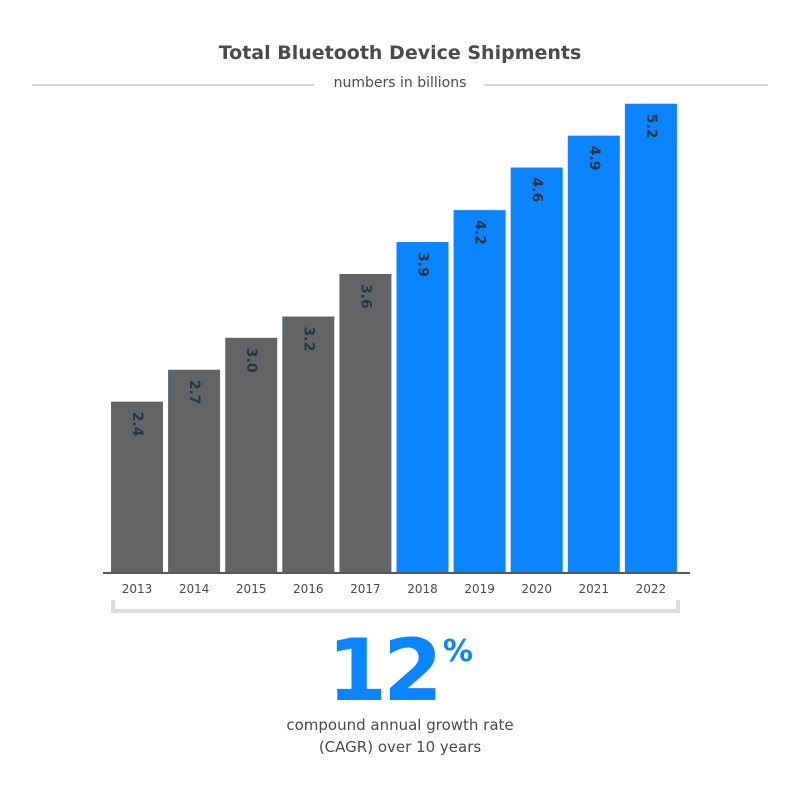 This screenshot has height=800, width=800. I want to click on value-label-2022: 5.2, so click(651, 126).